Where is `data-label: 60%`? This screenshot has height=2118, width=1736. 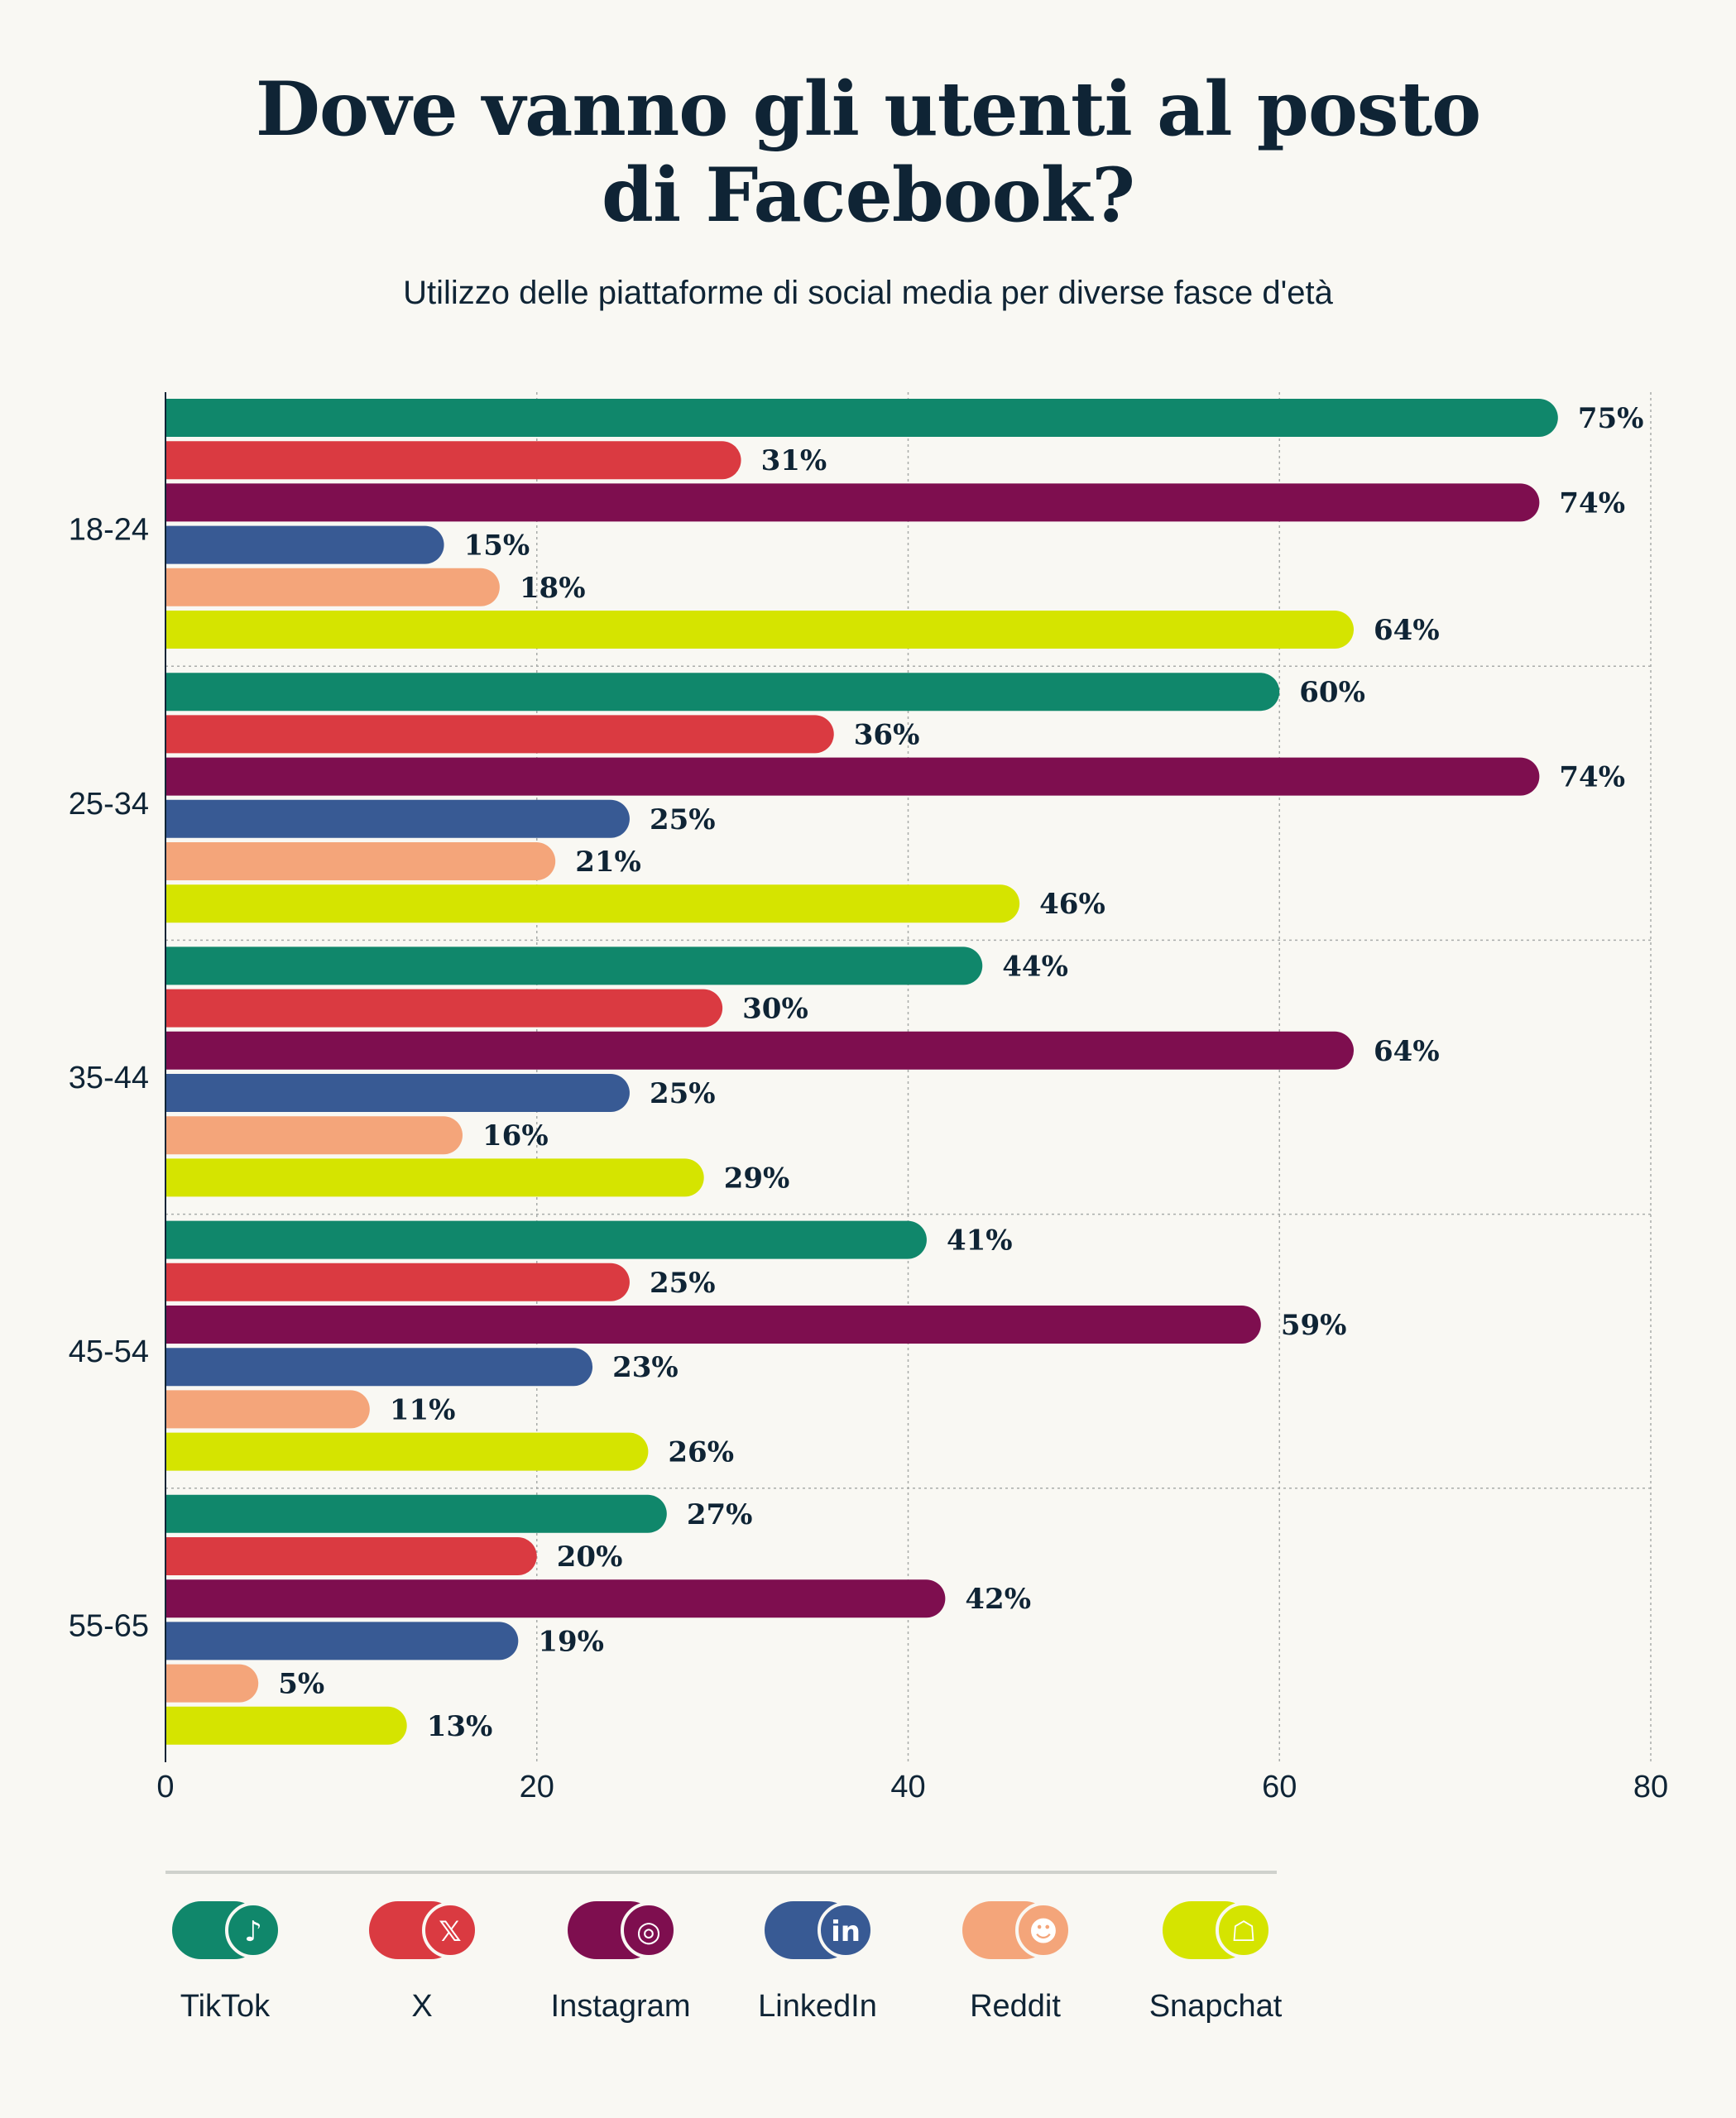
data-label: 60% is located at coordinates (1332, 692).